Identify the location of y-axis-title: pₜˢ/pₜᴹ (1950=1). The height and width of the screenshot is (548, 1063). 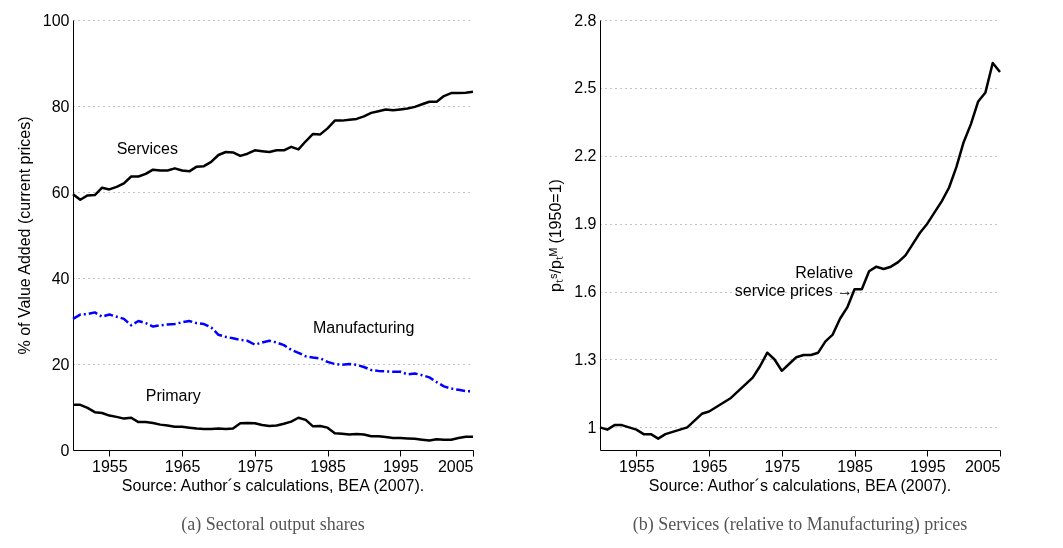
(556, 235).